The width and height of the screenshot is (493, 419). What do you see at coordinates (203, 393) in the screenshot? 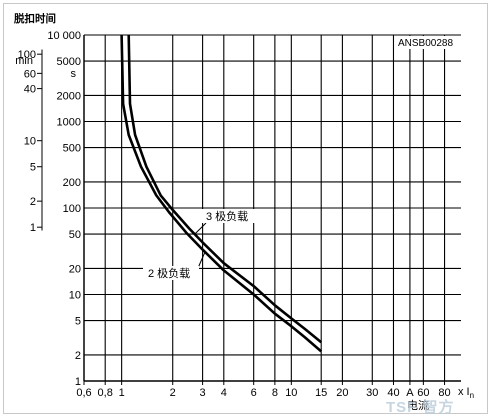
I see `x-tick-label: 3` at bounding box center [203, 393].